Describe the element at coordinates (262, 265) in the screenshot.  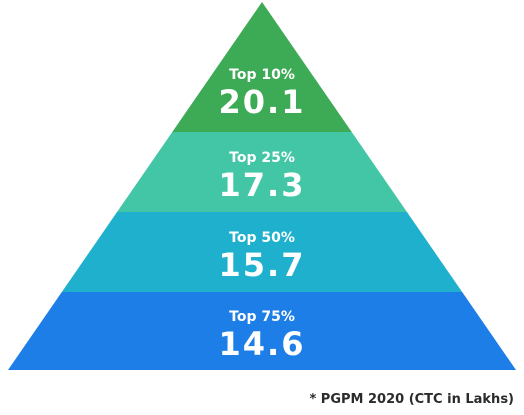
I see `tier-value: 15.7` at that location.